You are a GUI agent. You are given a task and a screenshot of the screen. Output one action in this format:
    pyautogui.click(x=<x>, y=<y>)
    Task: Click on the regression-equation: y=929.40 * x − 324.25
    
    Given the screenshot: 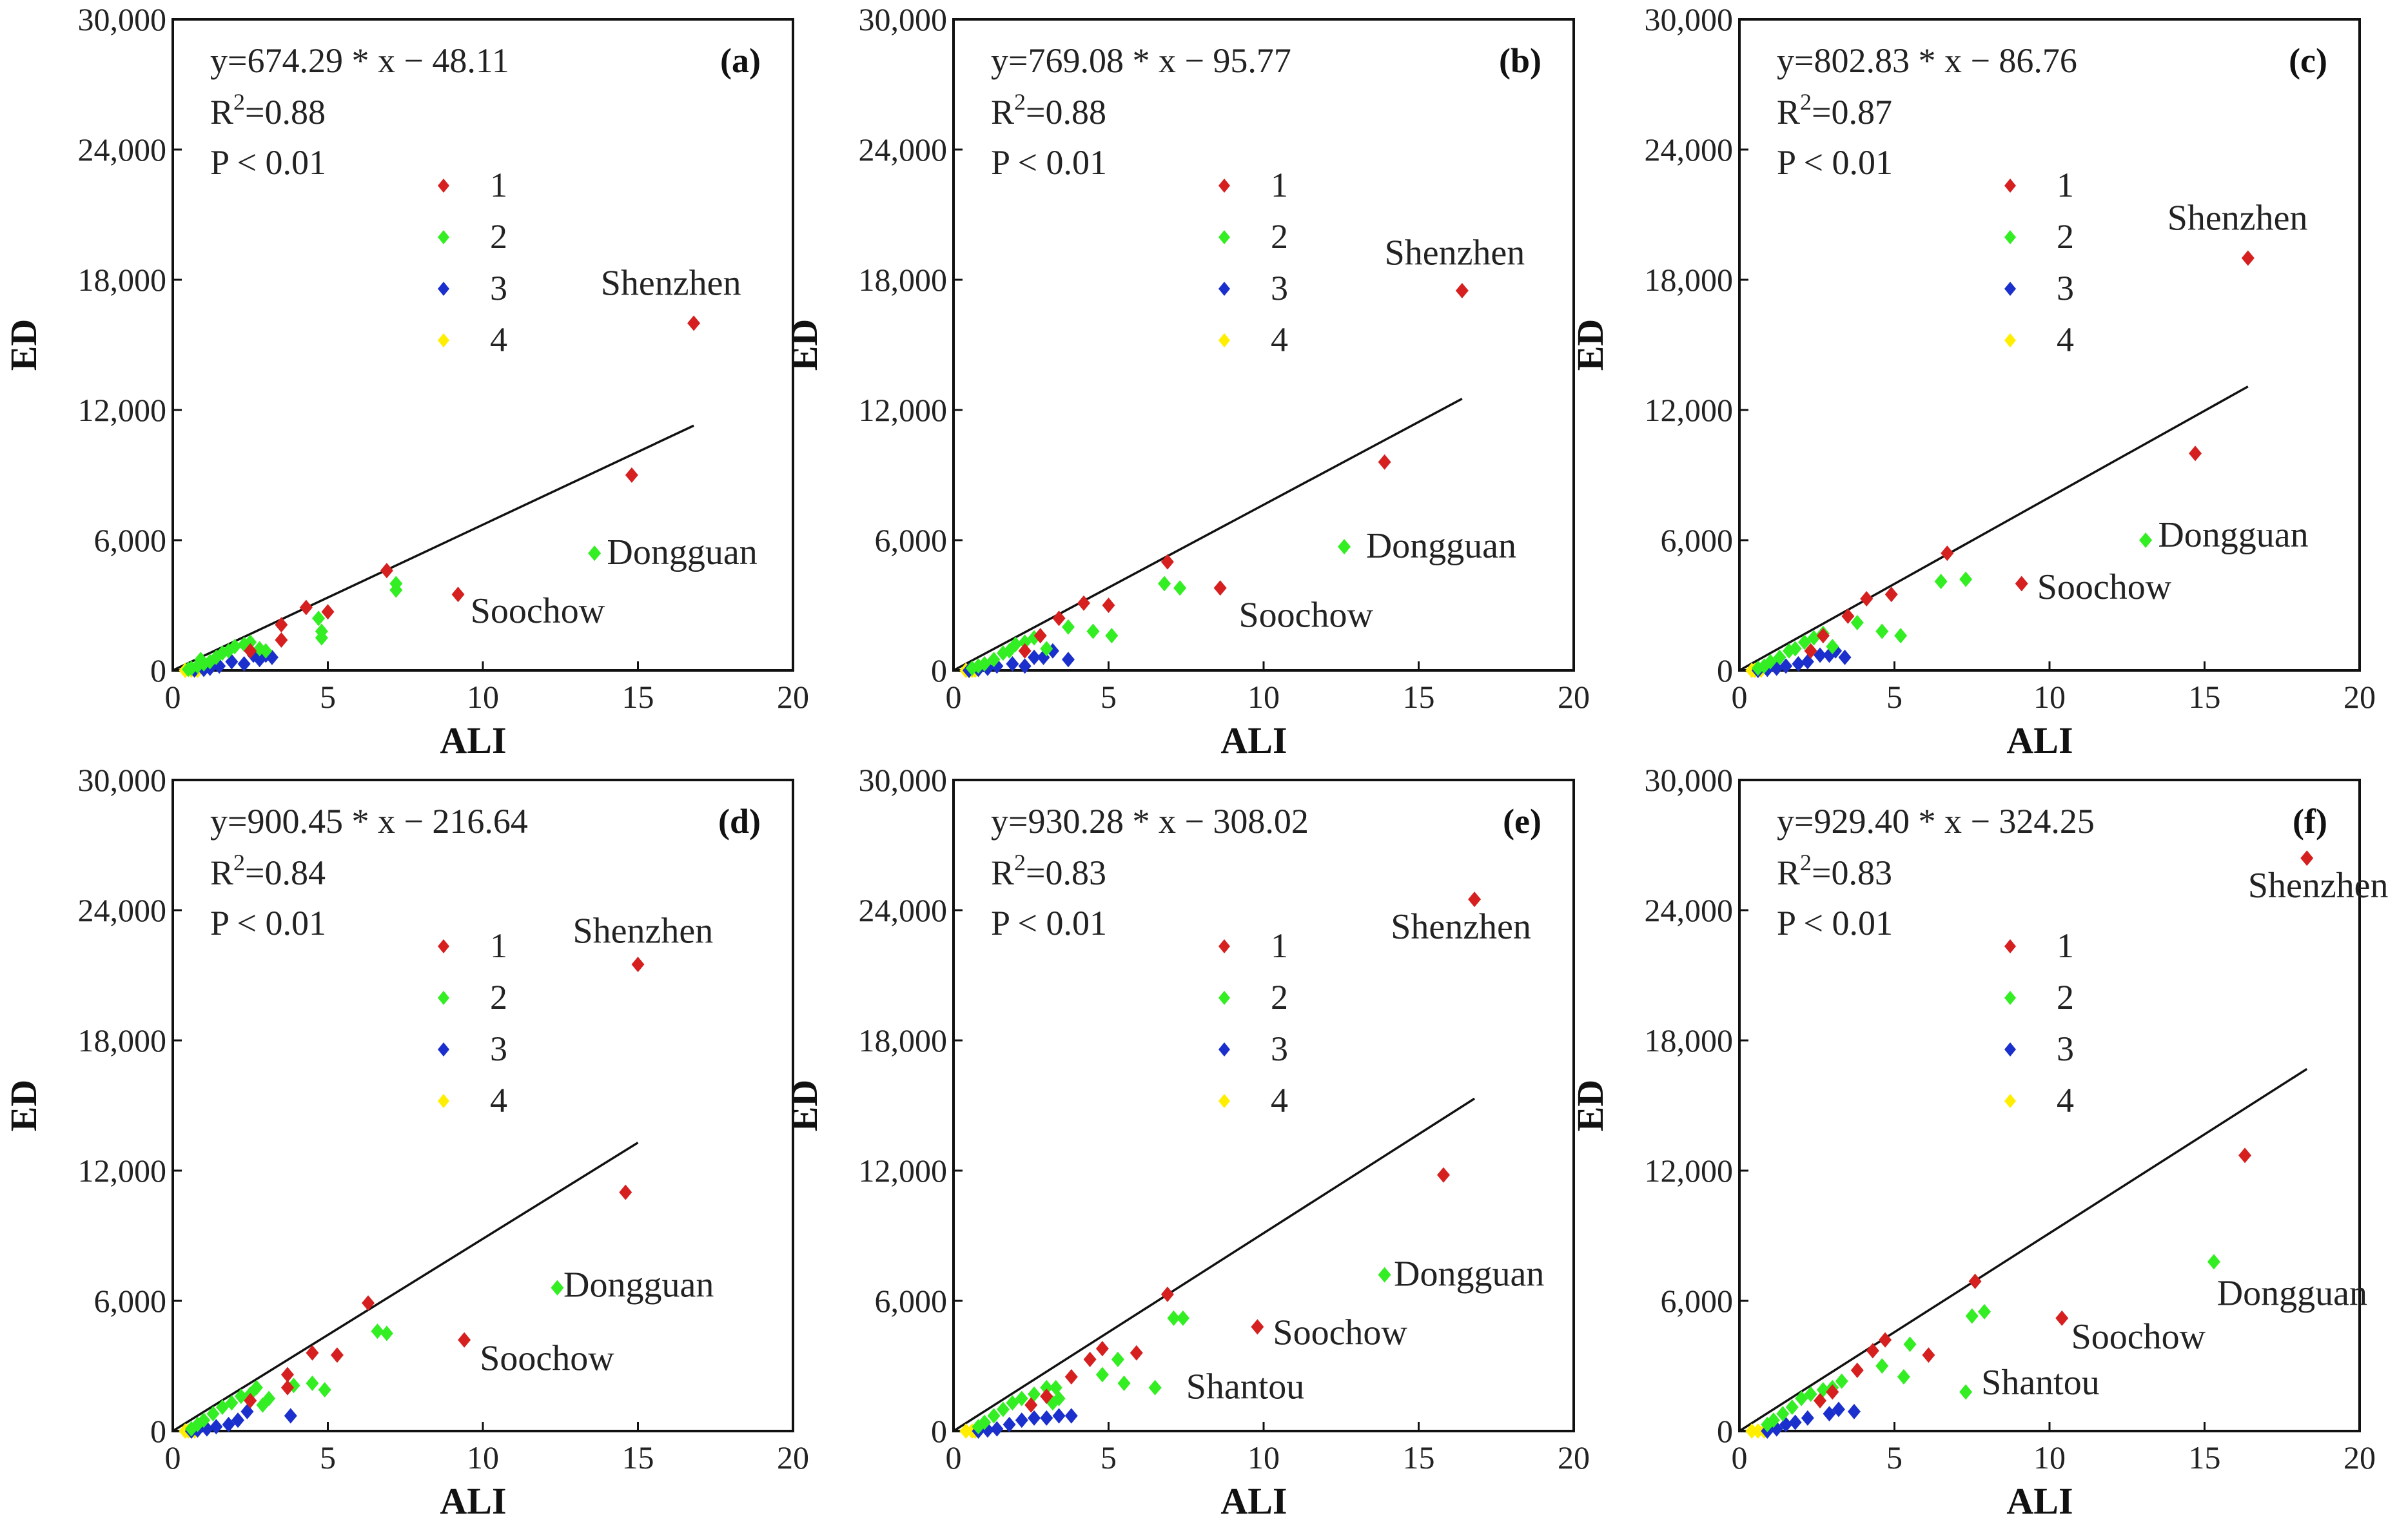 What is the action you would take?
    pyautogui.click(x=1936, y=821)
    